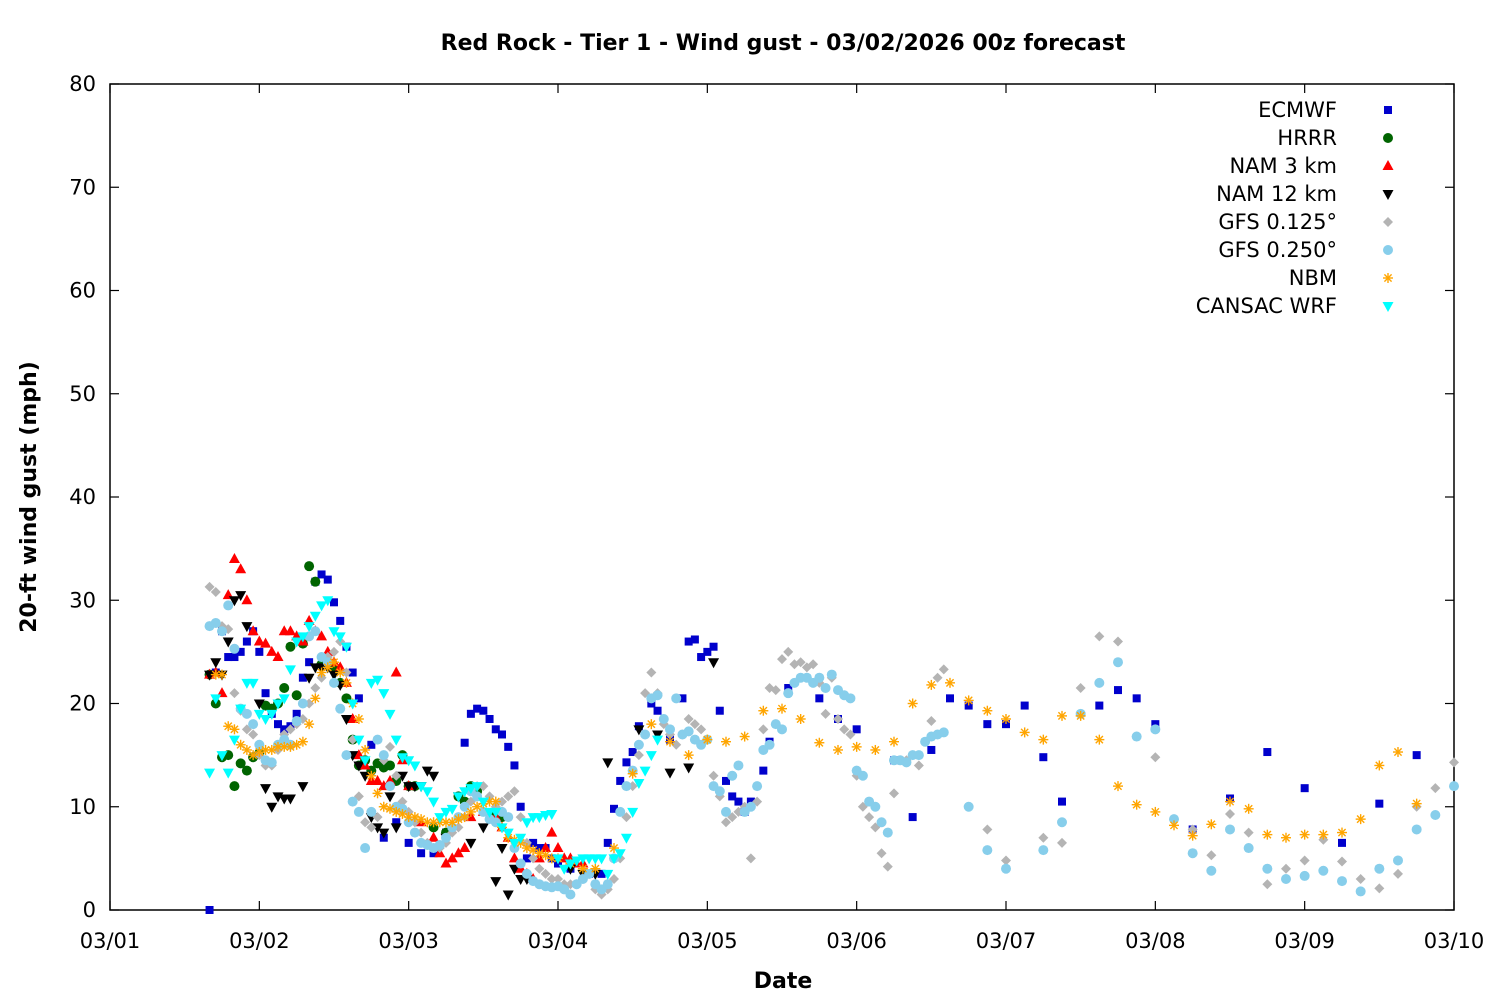 The width and height of the screenshot is (1500, 1000). Describe the element at coordinates (82, 807) in the screenshot. I see `y-tick-label: 10` at that location.